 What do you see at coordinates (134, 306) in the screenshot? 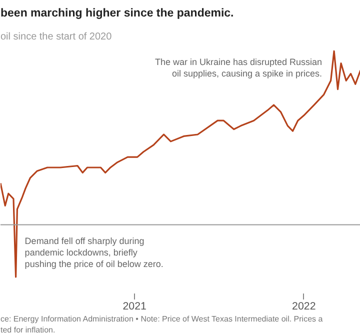
I see `x-tick-label: 2021` at bounding box center [134, 306].